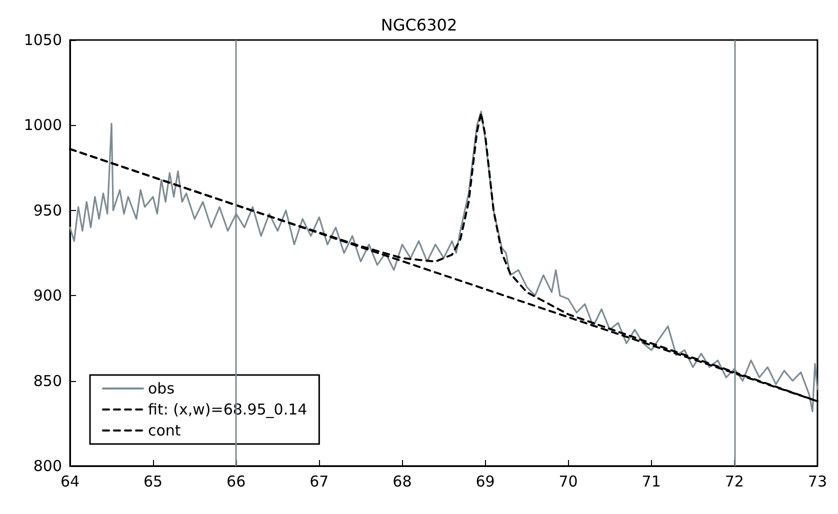 The image size is (838, 514). I want to click on legend-label: cont, so click(164, 431).